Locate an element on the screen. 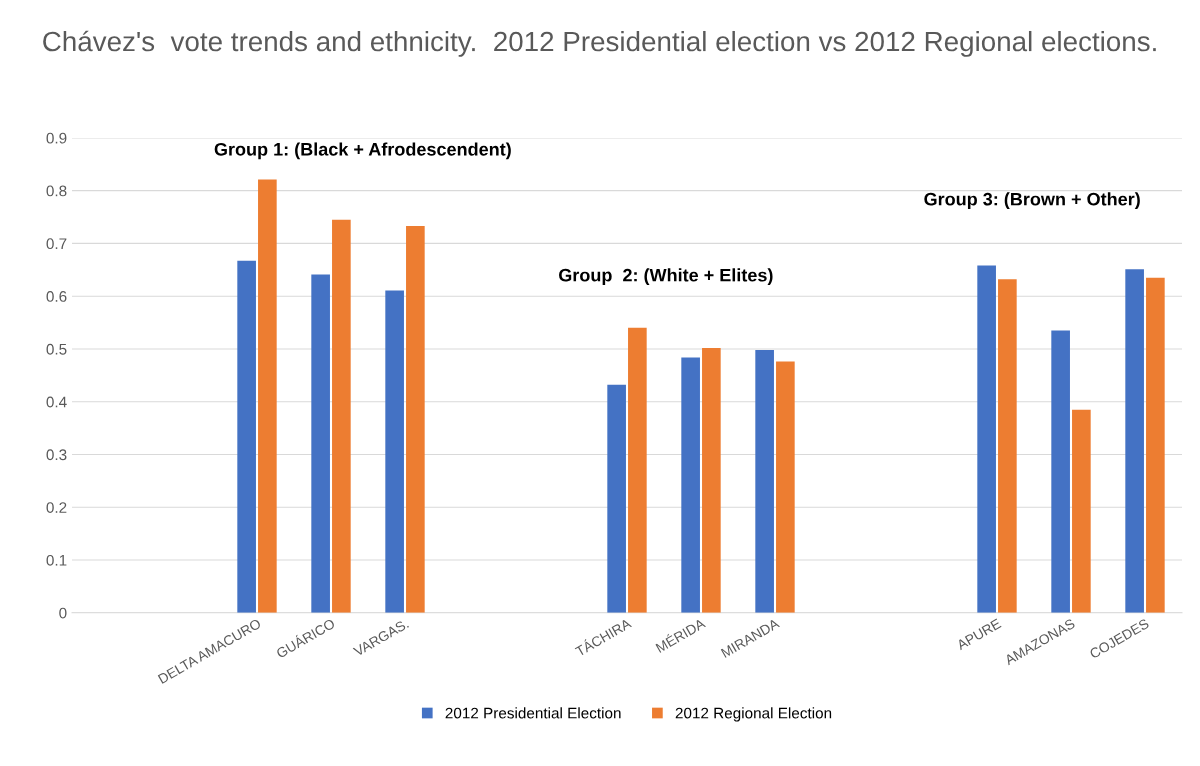 The height and width of the screenshot is (766, 1200). chart-title: Chávez's vote trends and ethnicity. 2012 Presidential election vs 2012 Regional elections. is located at coordinates (599, 43).